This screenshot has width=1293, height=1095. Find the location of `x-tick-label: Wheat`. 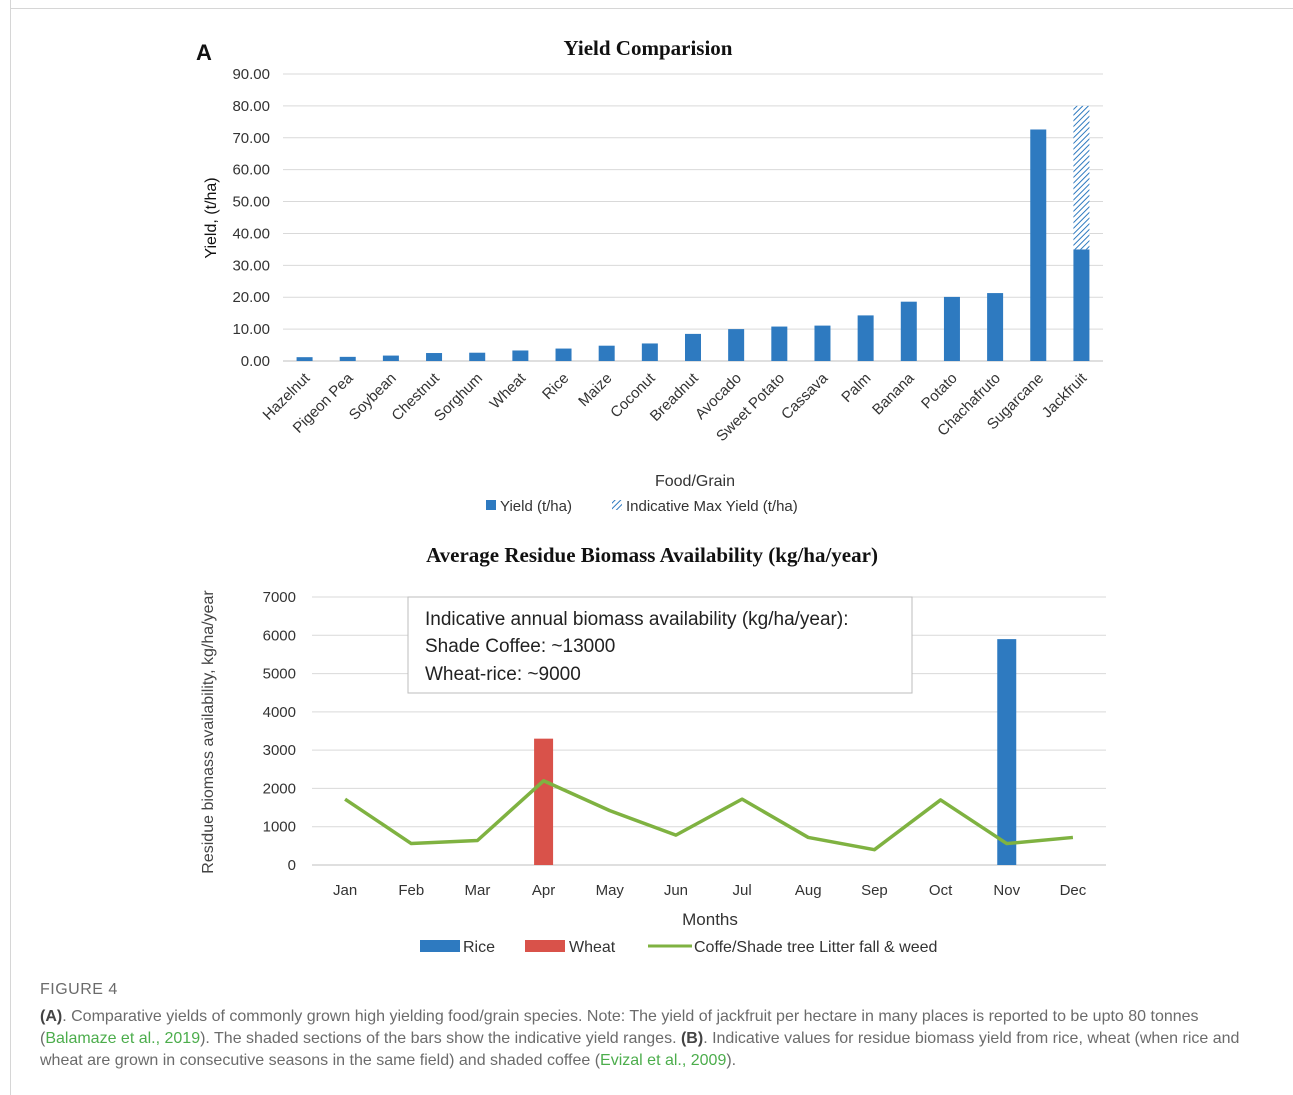

x-tick-label: Wheat is located at coordinates (508, 390).